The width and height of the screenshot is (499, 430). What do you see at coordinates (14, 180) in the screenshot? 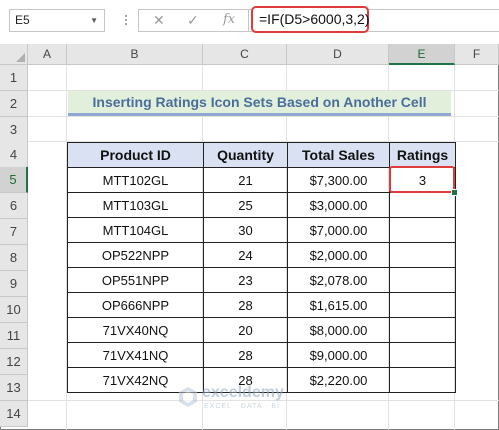
I see `row-header-5: 5` at bounding box center [14, 180].